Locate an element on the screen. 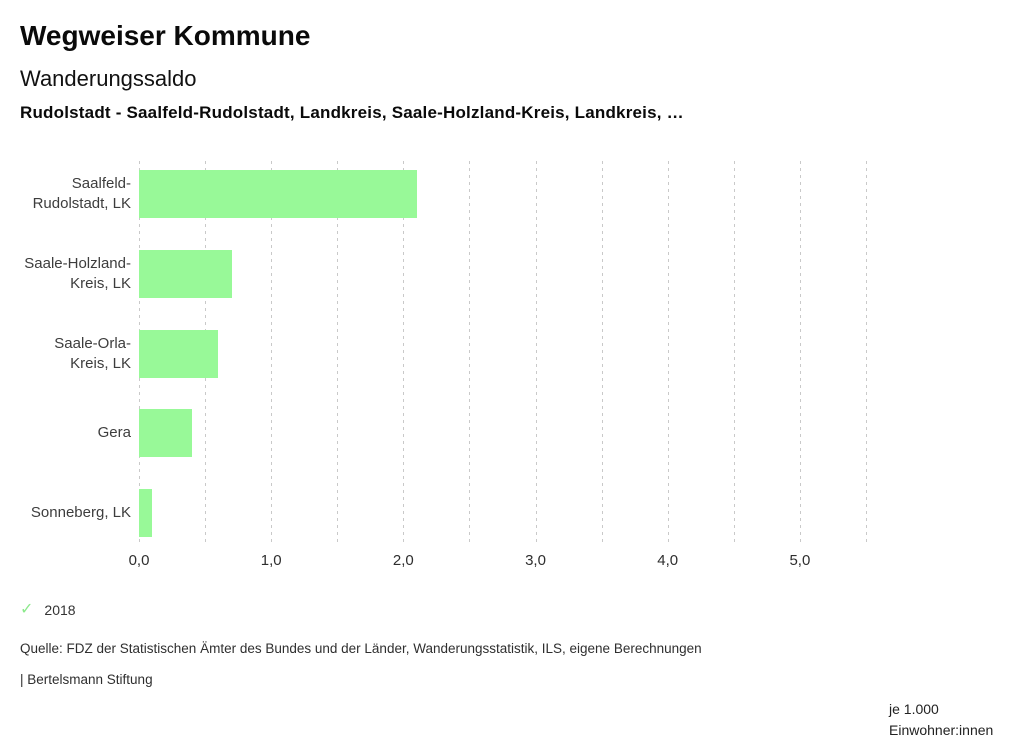 This screenshot has width=1024, height=741. bar-saale-holzland-kreis-lk is located at coordinates (185, 273).